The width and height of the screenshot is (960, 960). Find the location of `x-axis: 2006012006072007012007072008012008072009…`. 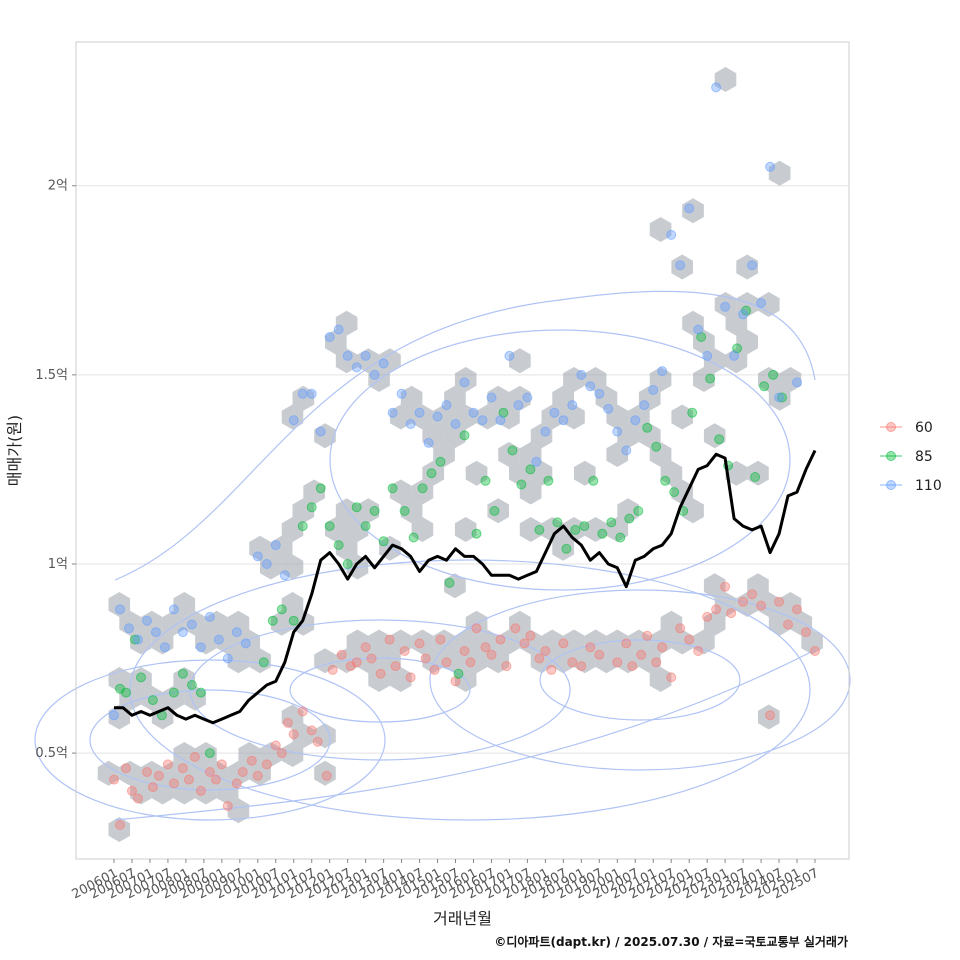

x-axis: 2006012006072007012007072008012008072009… is located at coordinates (445, 880).